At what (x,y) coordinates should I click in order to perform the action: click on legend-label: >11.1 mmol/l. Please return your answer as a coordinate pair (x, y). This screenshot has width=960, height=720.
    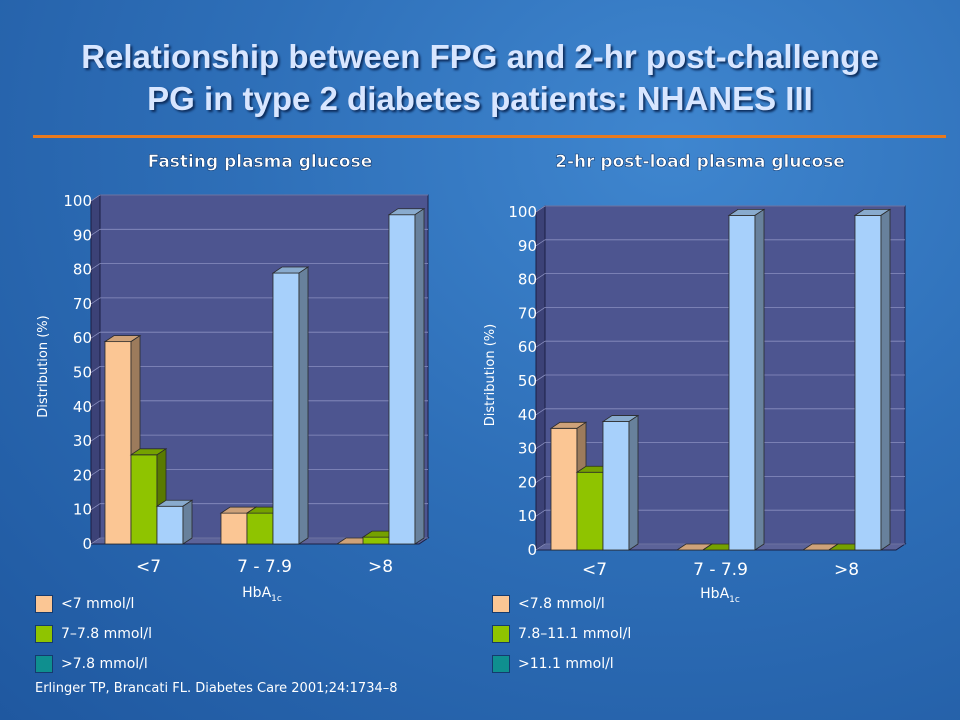
    Looking at the image, I should click on (566, 664).